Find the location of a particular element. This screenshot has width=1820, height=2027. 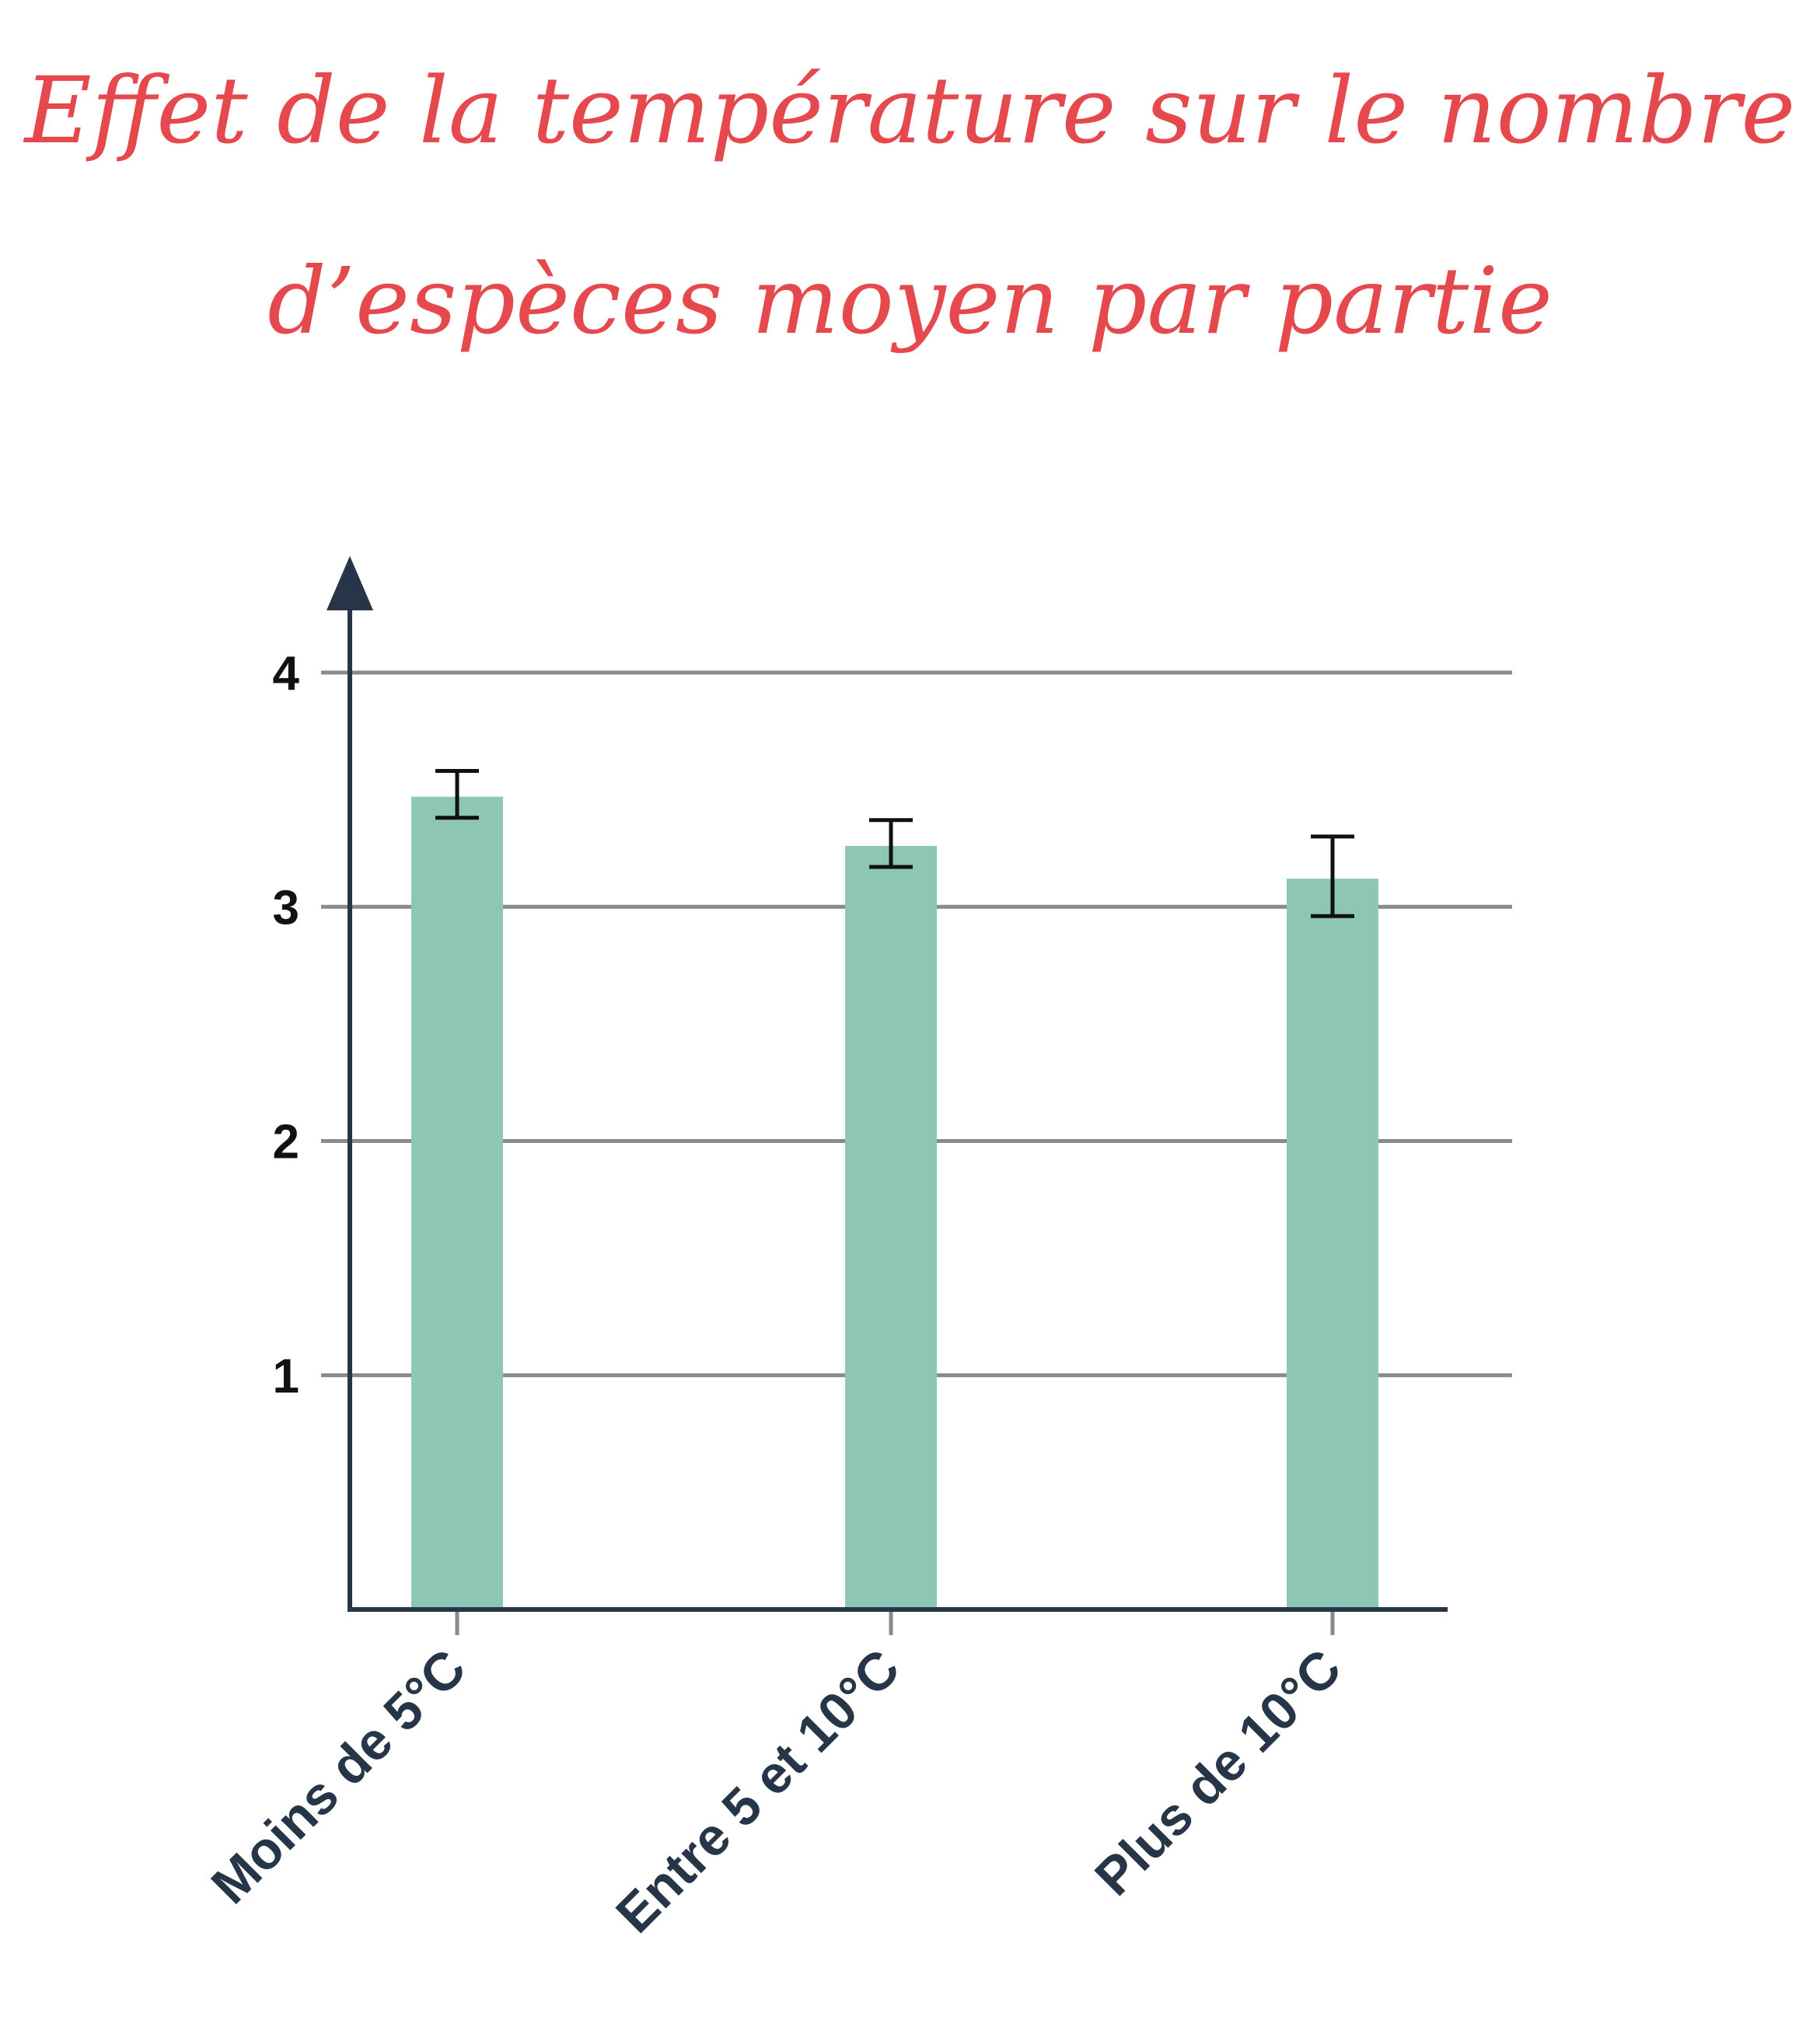

y-tick-label-4: 4 is located at coordinates (286, 674).